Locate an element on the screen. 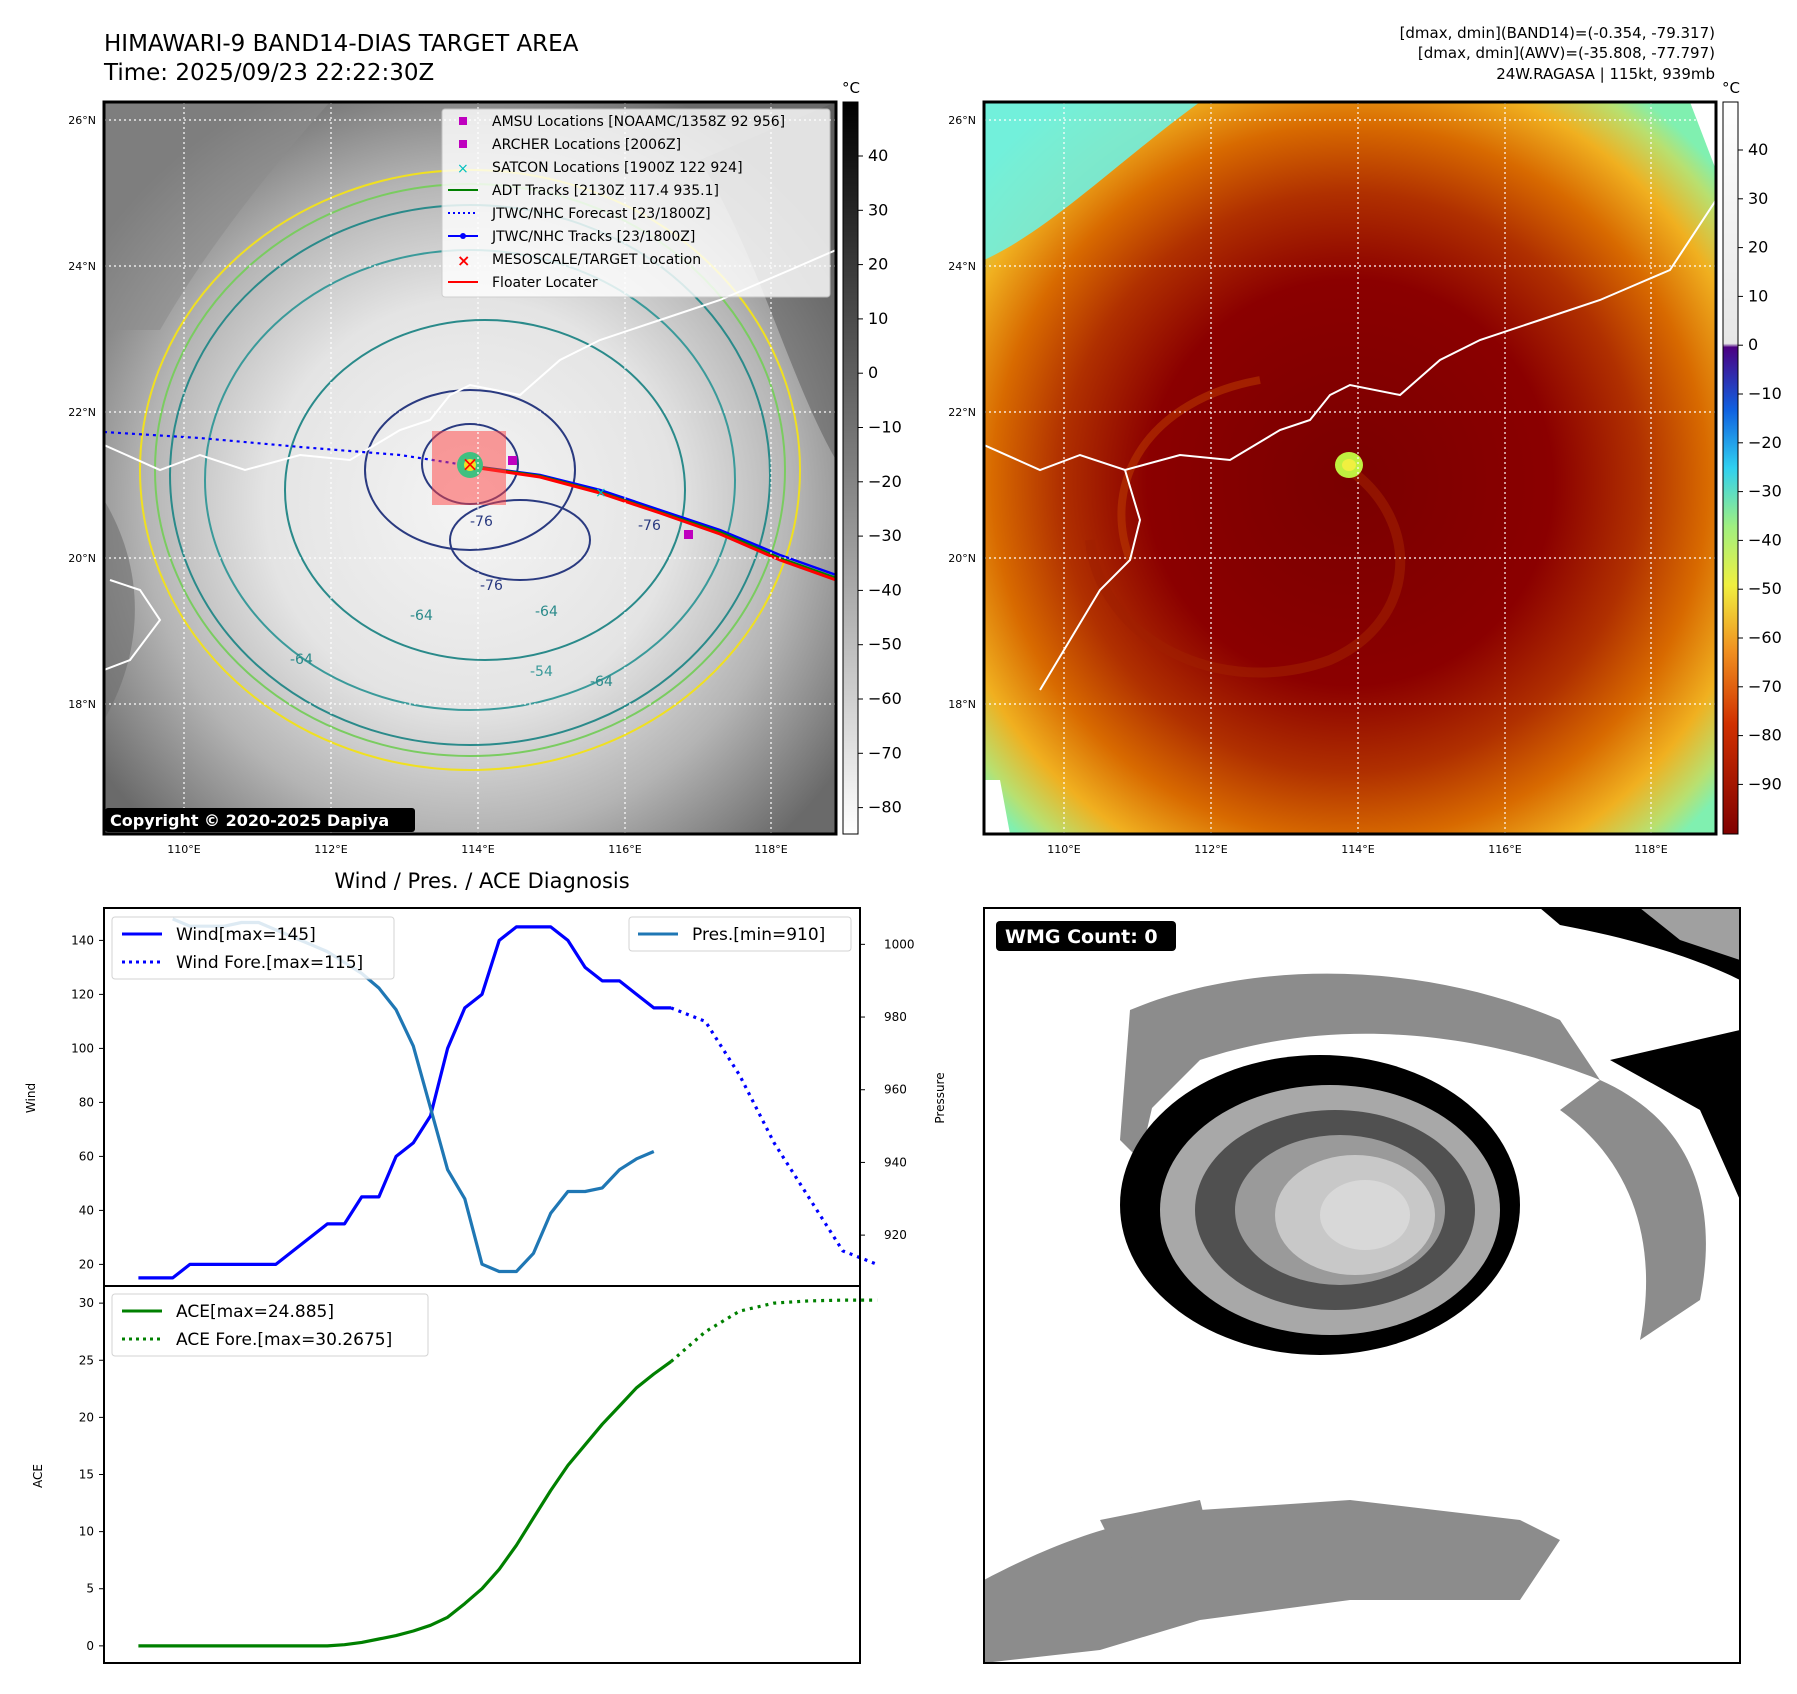 The image size is (1797, 1694). copyright-badge is located at coordinates (260, 820).